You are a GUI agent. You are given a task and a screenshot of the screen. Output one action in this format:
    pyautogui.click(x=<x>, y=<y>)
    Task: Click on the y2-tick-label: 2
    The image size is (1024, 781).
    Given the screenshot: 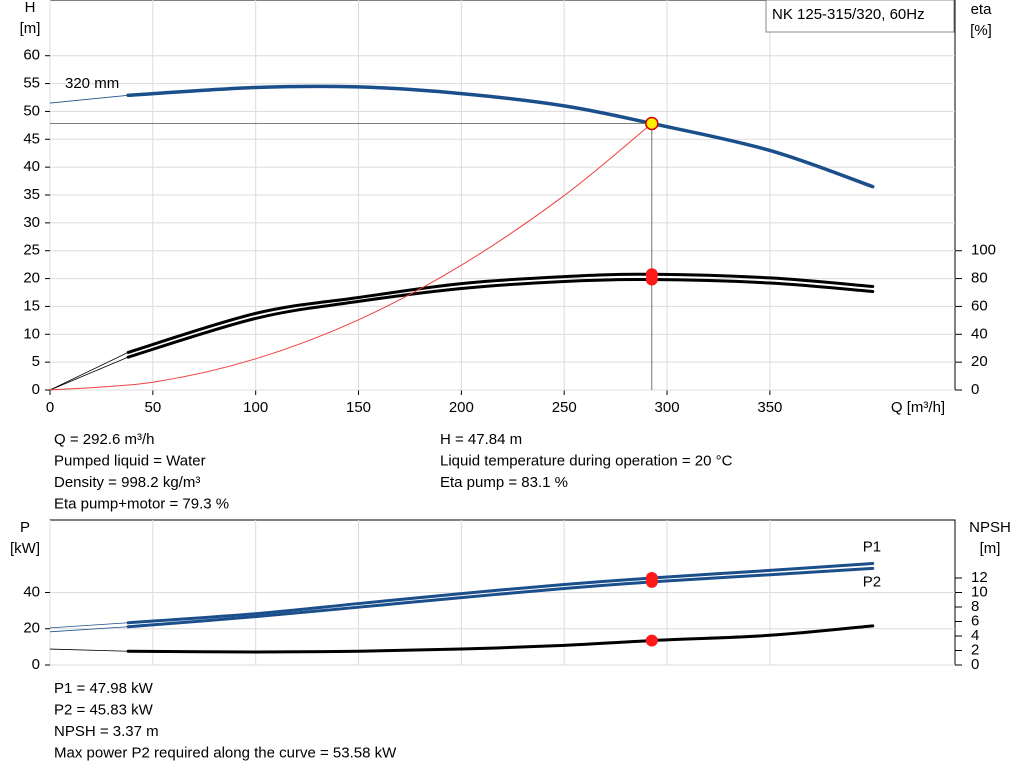 What is the action you would take?
    pyautogui.click(x=975, y=649)
    